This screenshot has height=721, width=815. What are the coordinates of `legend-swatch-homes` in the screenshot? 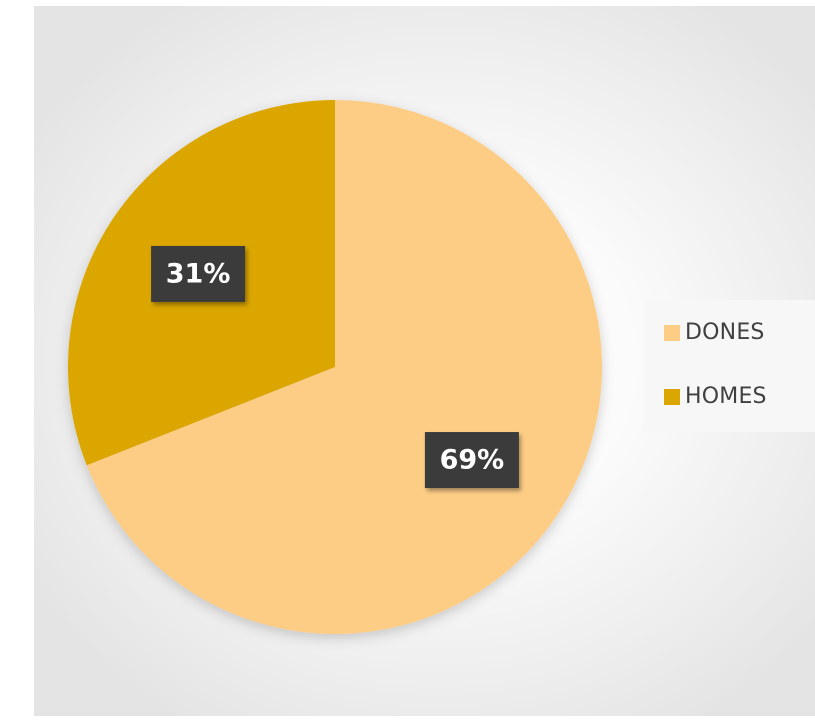 It's located at (672, 396).